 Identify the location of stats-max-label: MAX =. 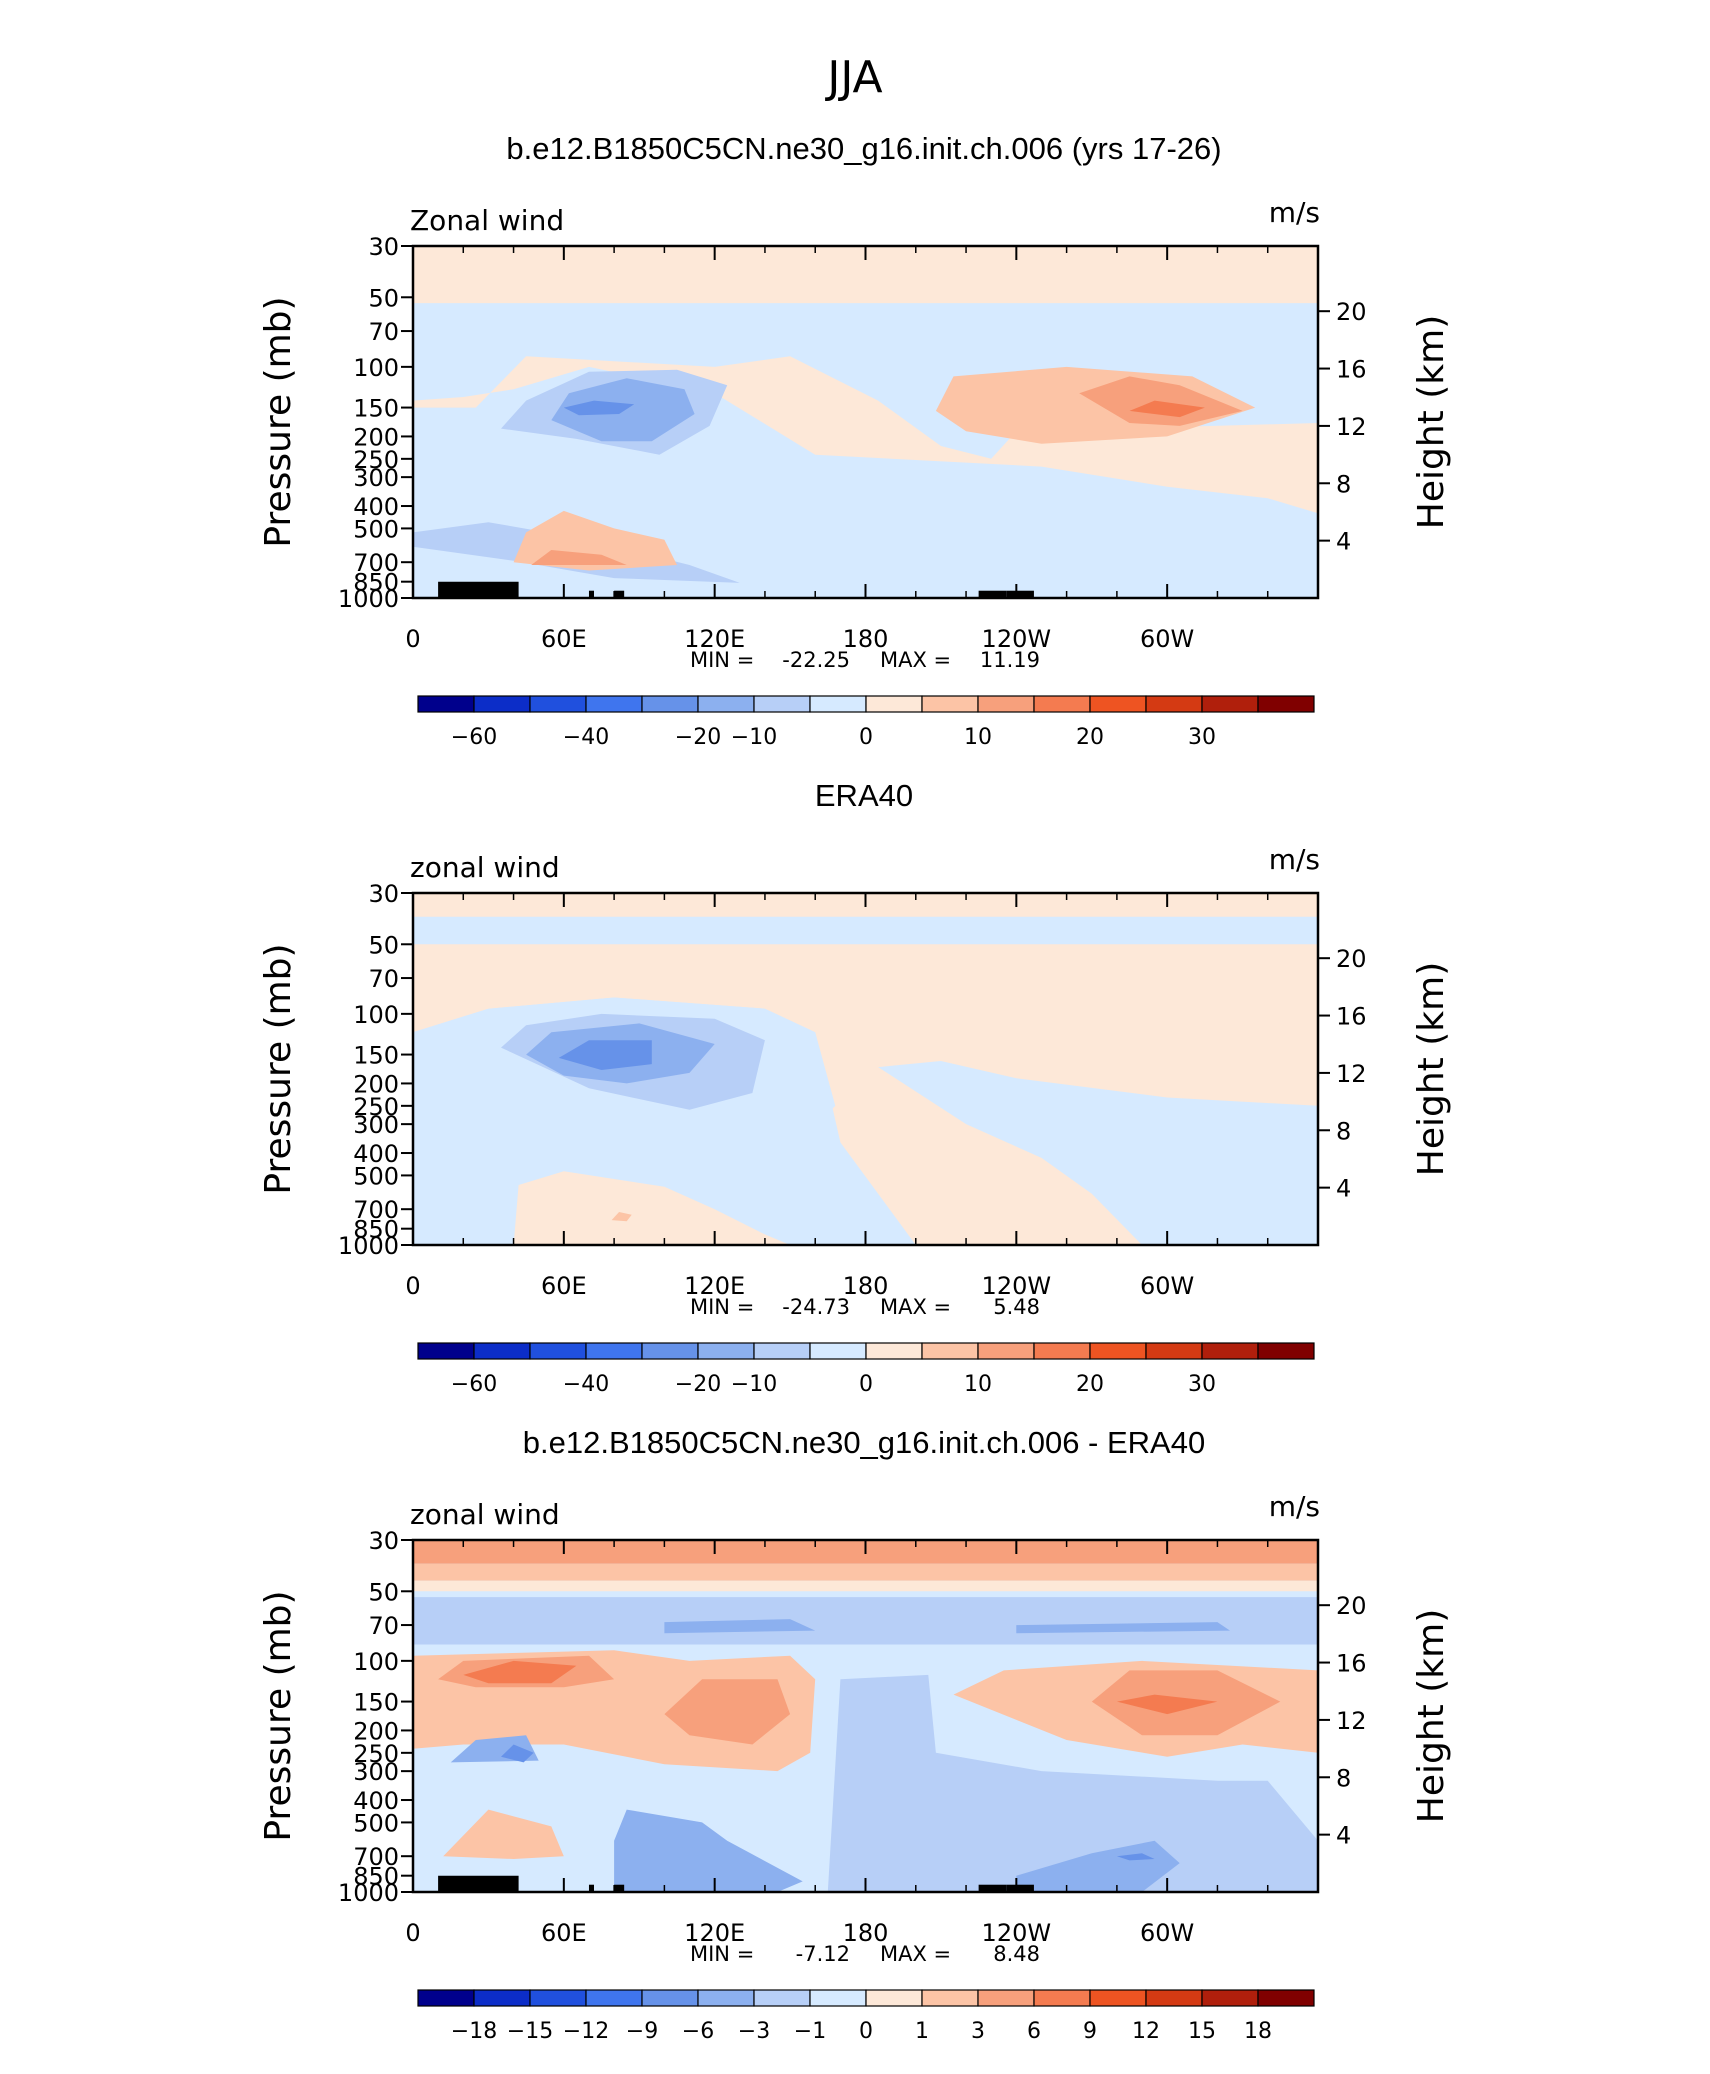
(915, 660).